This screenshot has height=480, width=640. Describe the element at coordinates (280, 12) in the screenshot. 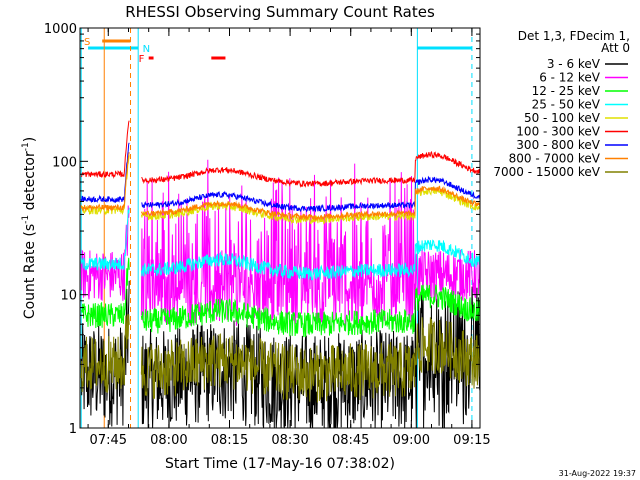

I see `chart-title: RHESSI Observing Summary Count Rates` at that location.